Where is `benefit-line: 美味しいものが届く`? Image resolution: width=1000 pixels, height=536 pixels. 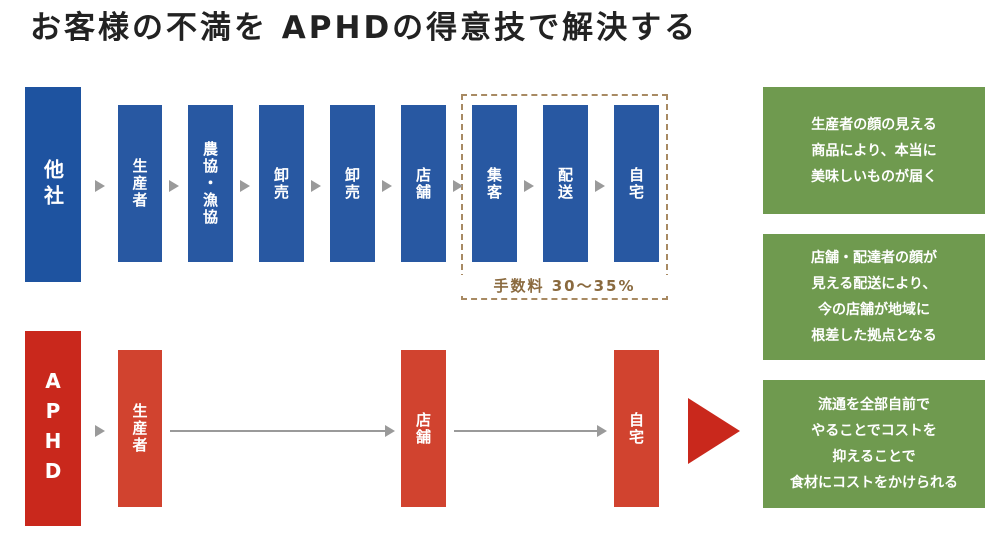 benefit-line: 美味しいものが届く is located at coordinates (874, 176).